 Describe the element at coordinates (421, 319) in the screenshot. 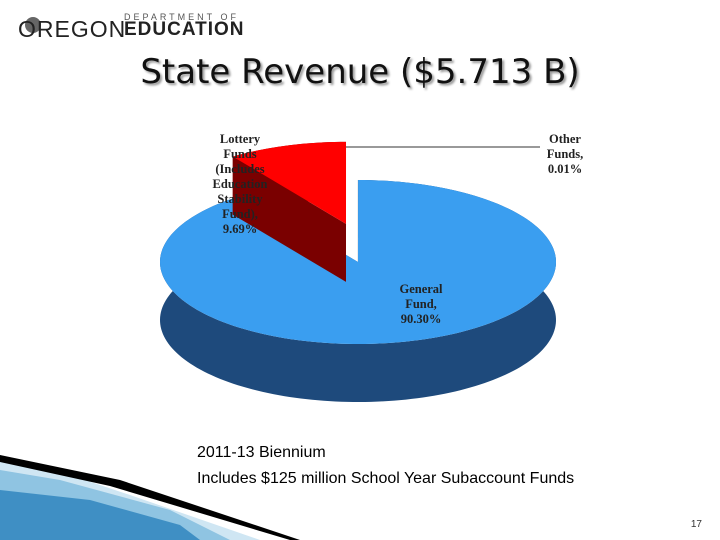

I see `slice-value: 90.30%` at that location.